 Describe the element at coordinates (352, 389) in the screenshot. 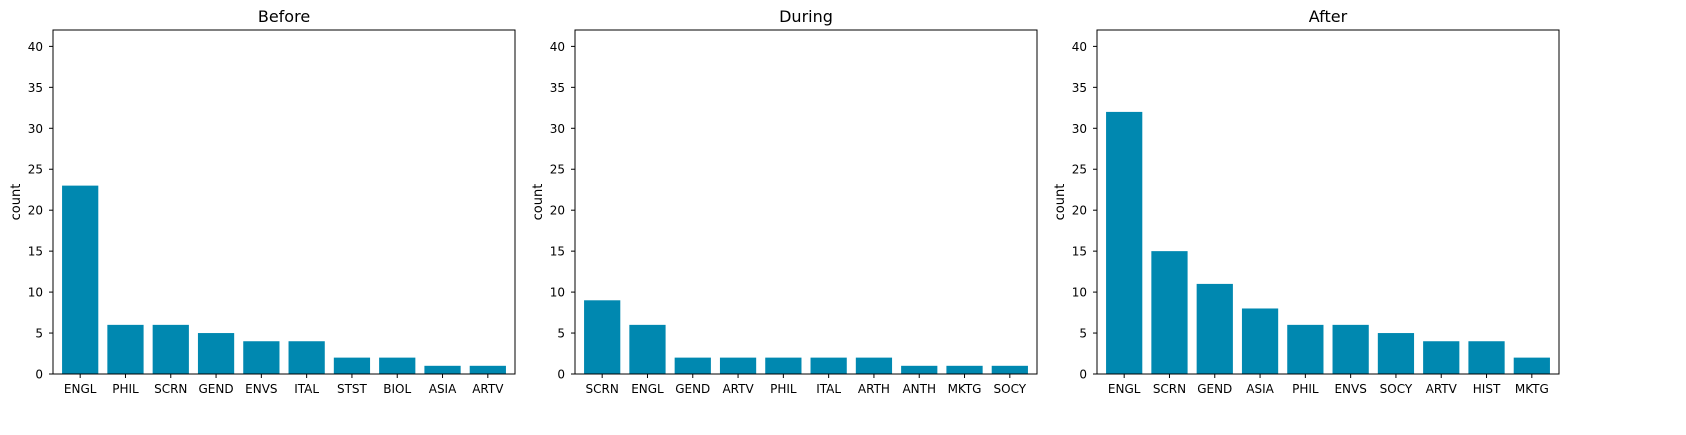

I see `x-tick-label: STST` at that location.